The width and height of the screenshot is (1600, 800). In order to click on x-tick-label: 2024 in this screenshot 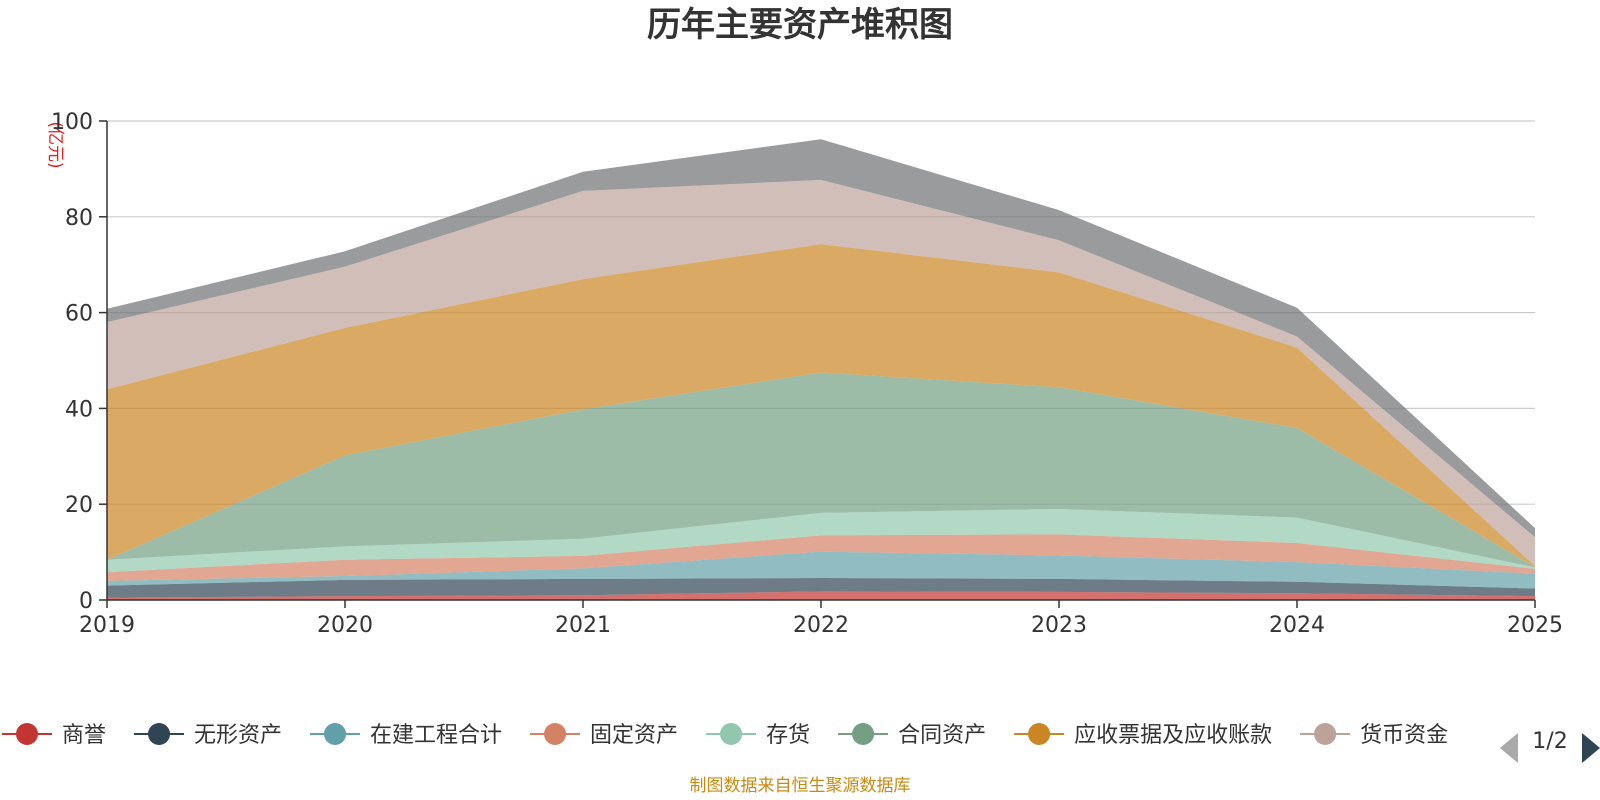, I will do `click(1297, 625)`.